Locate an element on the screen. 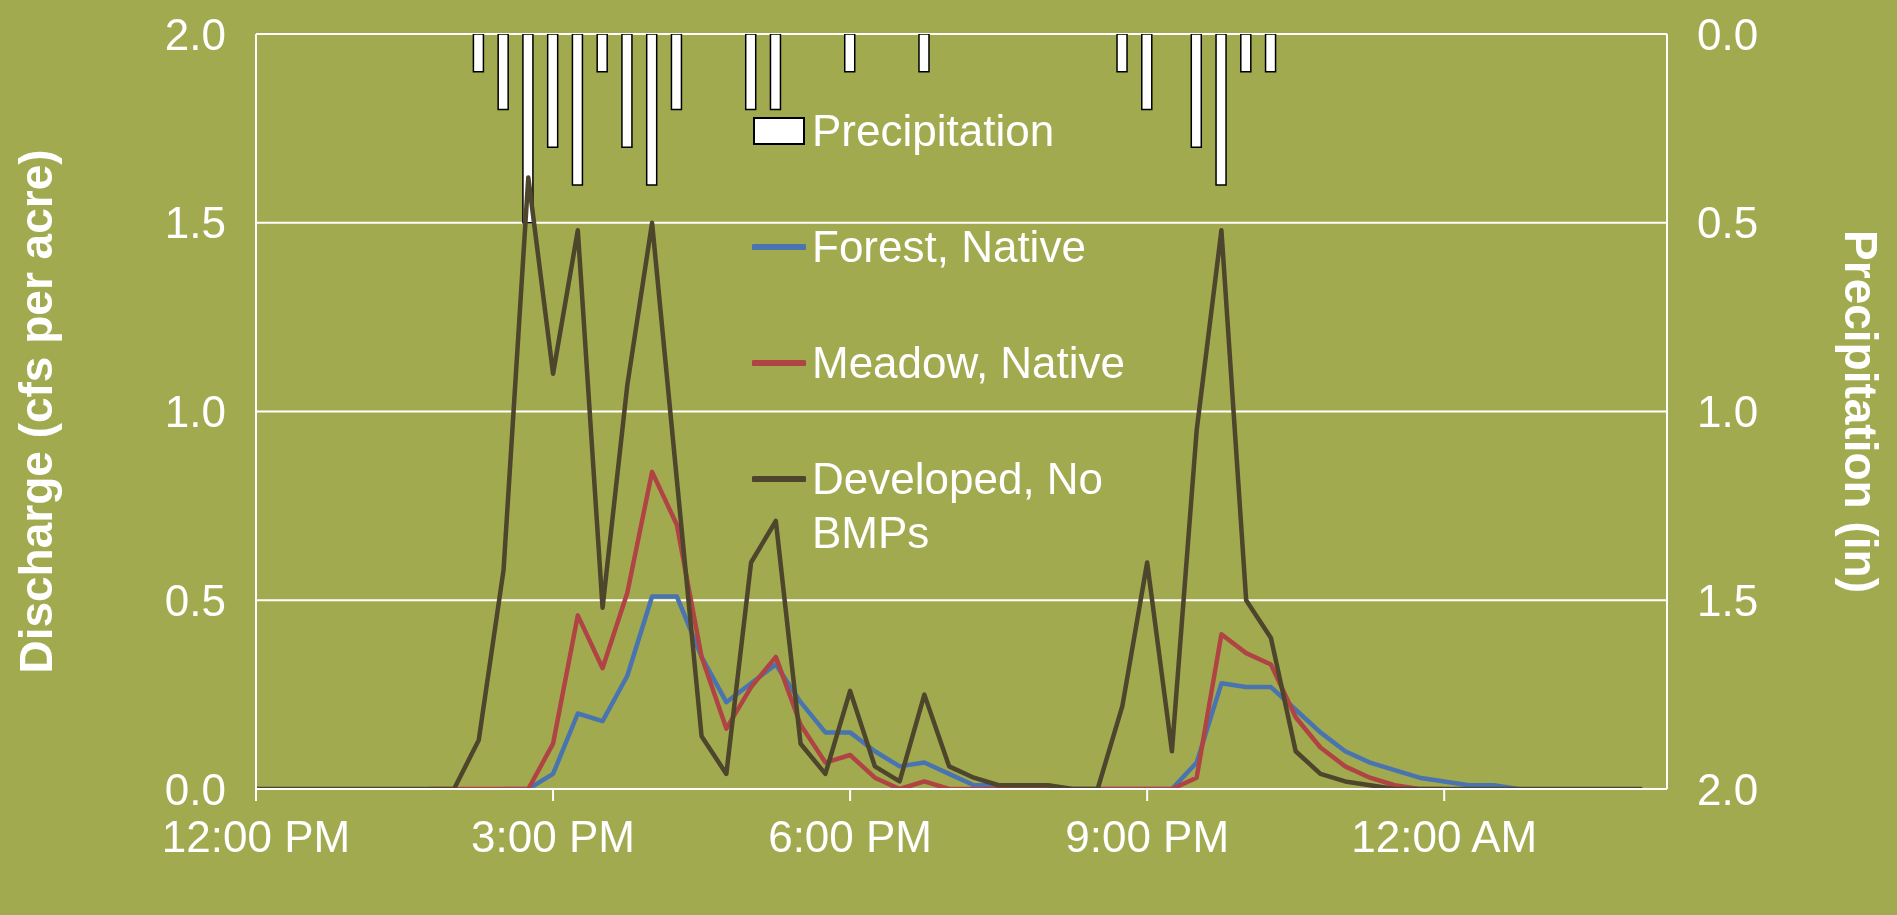 This screenshot has width=1897, height=915. legend-label: Forest, Native is located at coordinates (949, 247).